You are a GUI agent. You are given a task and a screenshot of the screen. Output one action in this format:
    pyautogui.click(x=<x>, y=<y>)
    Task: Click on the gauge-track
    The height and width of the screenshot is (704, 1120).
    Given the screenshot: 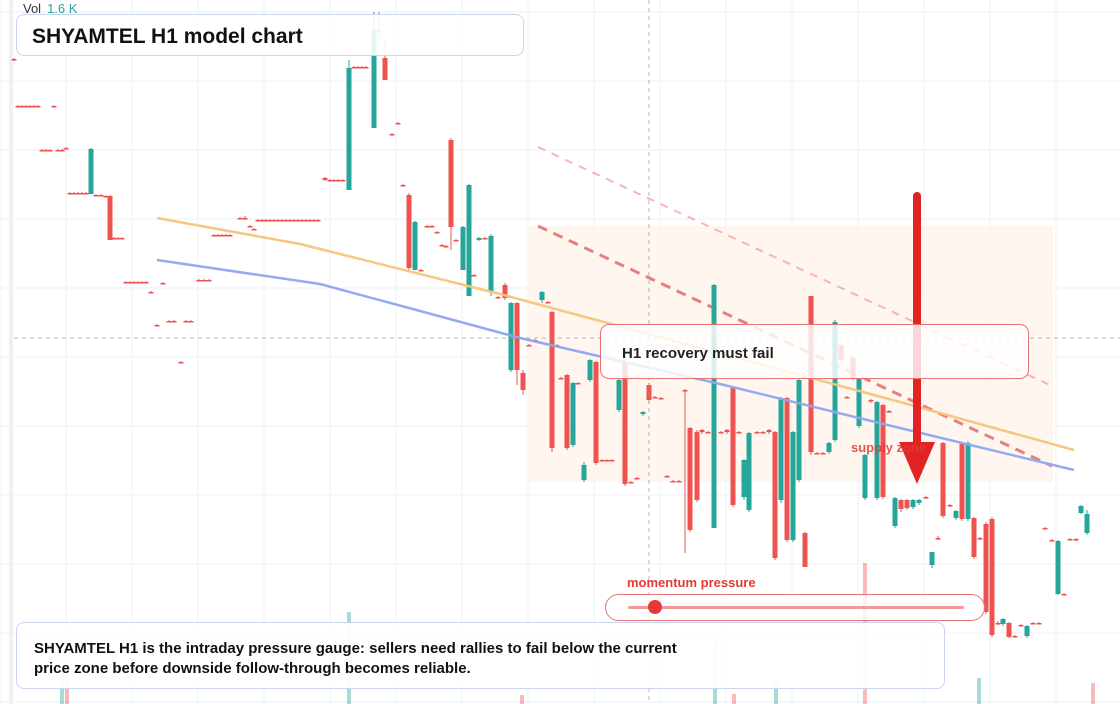 What is the action you would take?
    pyautogui.click(x=796, y=607)
    